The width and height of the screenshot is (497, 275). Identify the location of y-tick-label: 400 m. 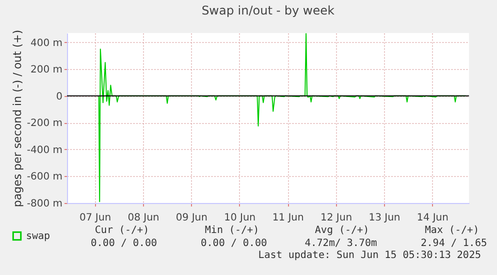
(46, 43).